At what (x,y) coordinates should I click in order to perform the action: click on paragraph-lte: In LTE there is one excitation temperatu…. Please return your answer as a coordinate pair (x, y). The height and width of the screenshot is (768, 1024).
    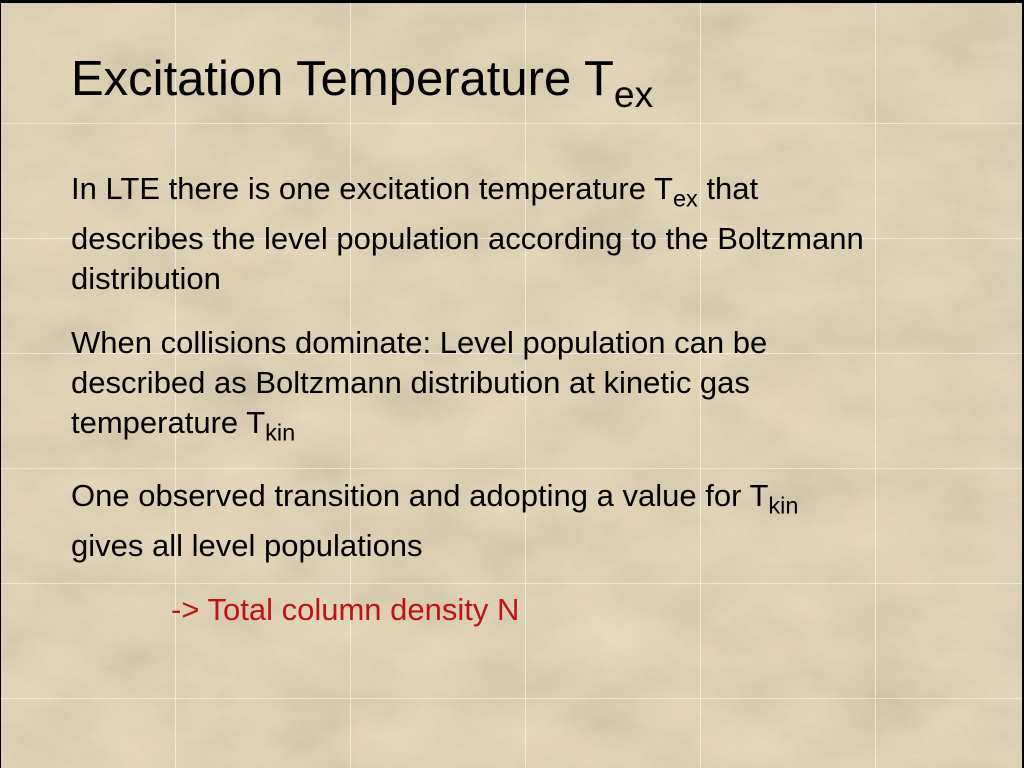
    Looking at the image, I should click on (521, 234).